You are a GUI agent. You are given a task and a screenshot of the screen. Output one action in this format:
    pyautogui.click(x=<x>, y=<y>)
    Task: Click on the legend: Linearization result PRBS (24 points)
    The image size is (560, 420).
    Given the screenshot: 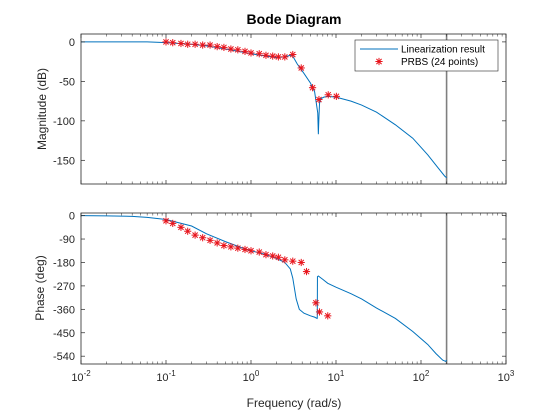 What is the action you would take?
    pyautogui.click(x=426, y=55)
    